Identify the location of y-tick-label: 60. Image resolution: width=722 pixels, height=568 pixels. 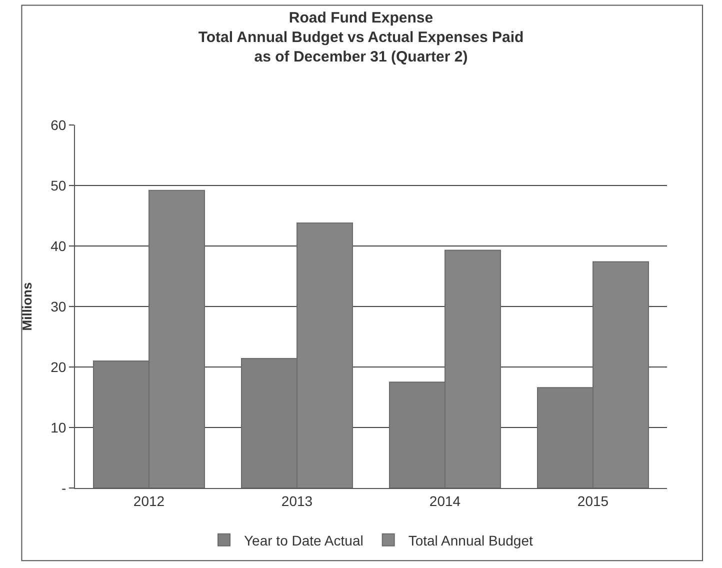
(58, 124).